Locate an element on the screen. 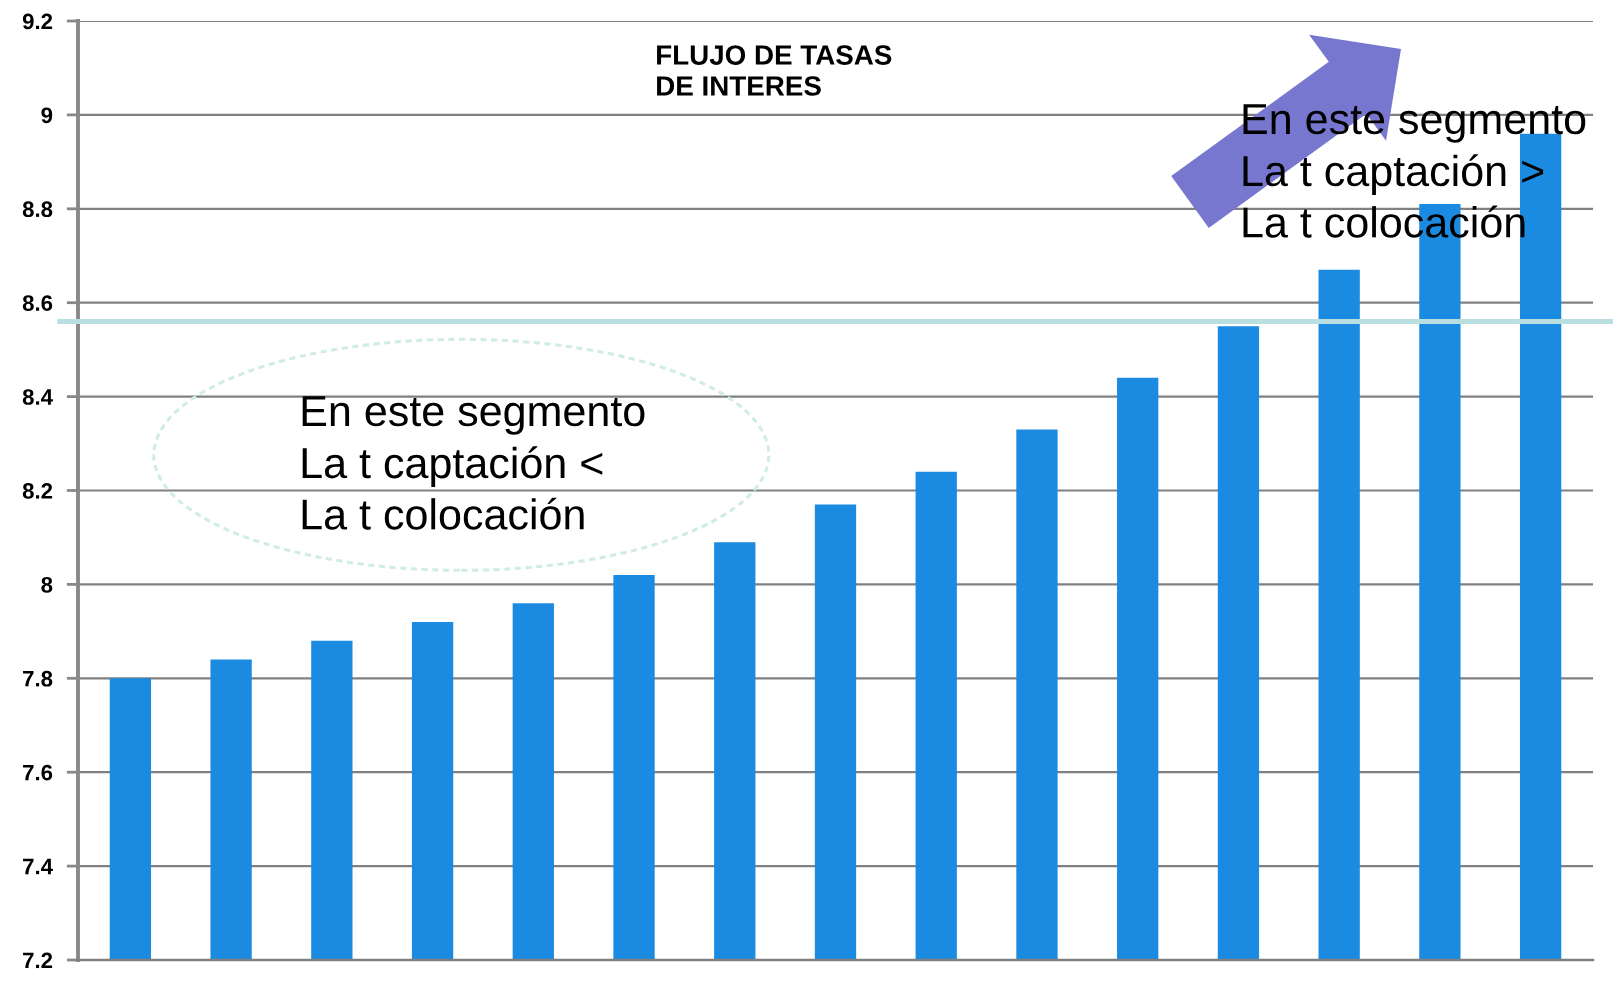 This screenshot has height=982, width=1613. text: FLUJO DE TASAS DE INTERES is located at coordinates (774, 70).